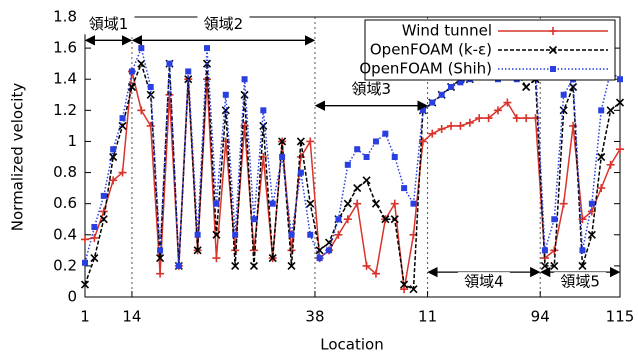 This screenshot has width=638, height=356. What do you see at coordinates (65, 79) in the screenshot?
I see `y-tick-label: 1.4` at bounding box center [65, 79].